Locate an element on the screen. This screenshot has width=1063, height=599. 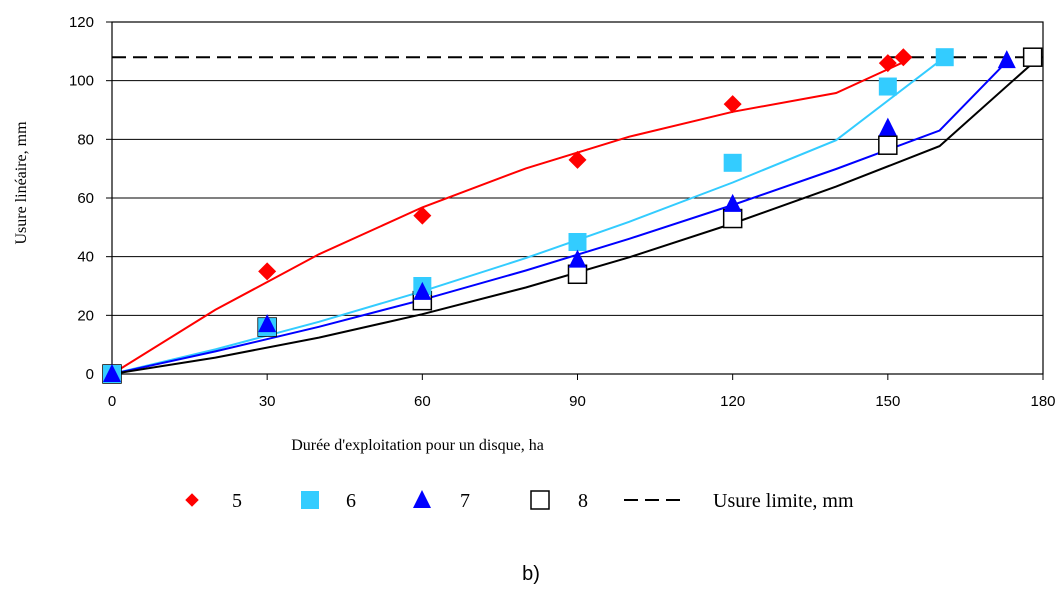
y-tick-label: 120 is located at coordinates (81, 22).